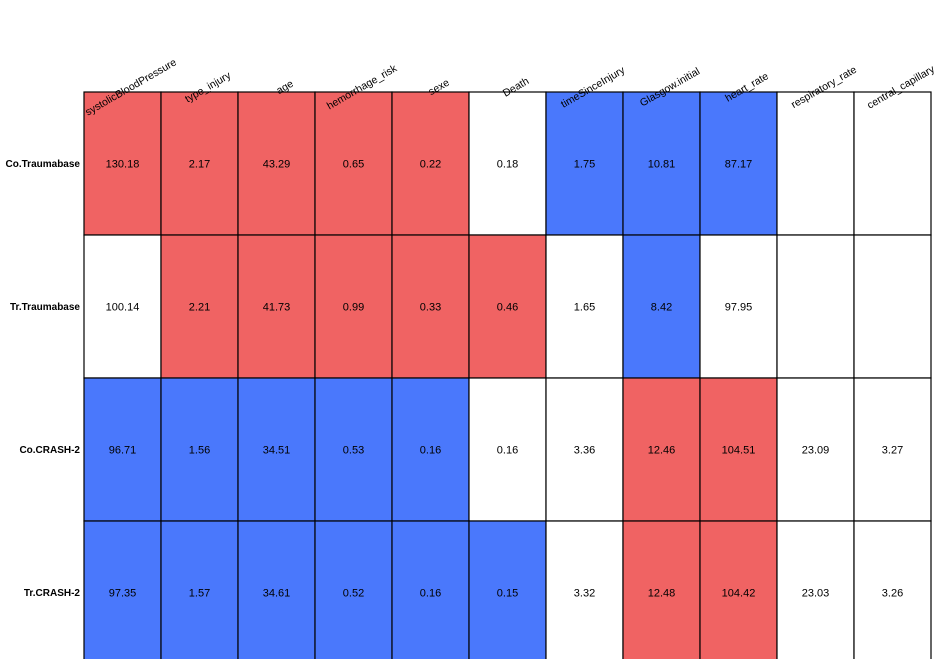  I want to click on cell-value-label: 100.14, so click(123, 308).